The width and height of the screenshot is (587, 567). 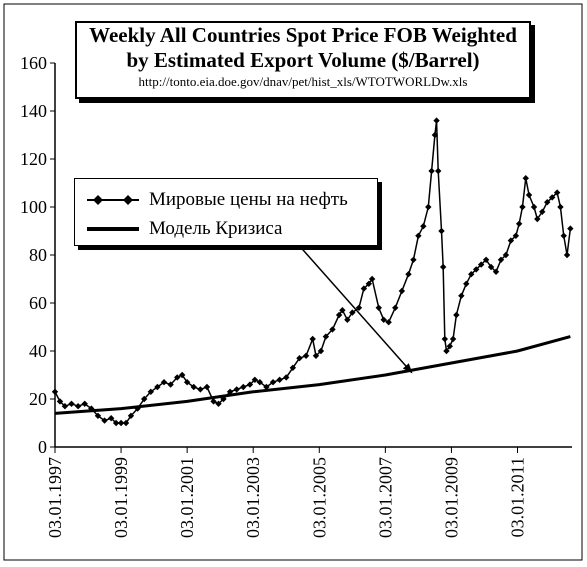 What do you see at coordinates (253, 497) in the screenshot?
I see `x-tick-label: 03.01.2003` at bounding box center [253, 497].